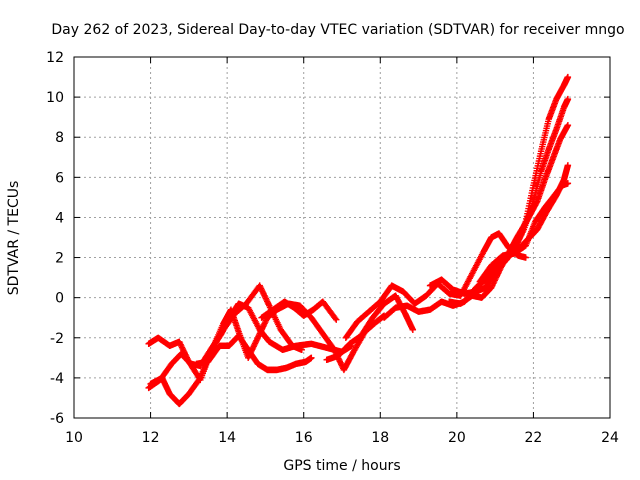 The width and height of the screenshot is (640, 480). I want to click on x-tick-label: 14, so click(227, 438).